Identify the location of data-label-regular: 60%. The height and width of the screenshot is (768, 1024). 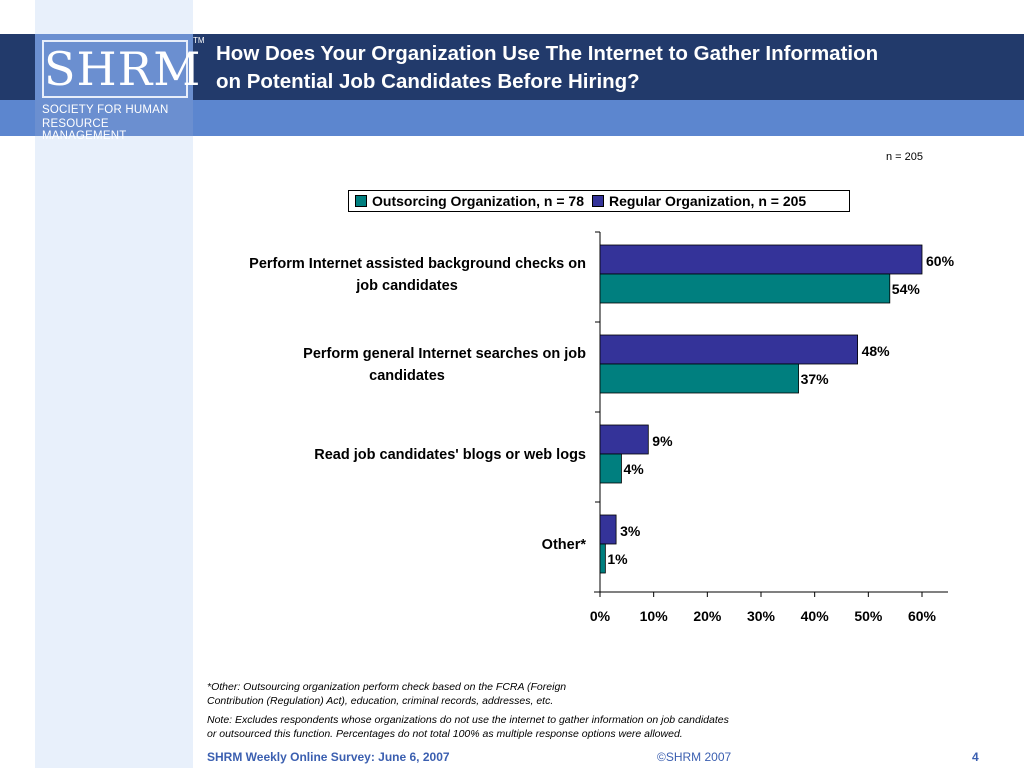
(940, 261).